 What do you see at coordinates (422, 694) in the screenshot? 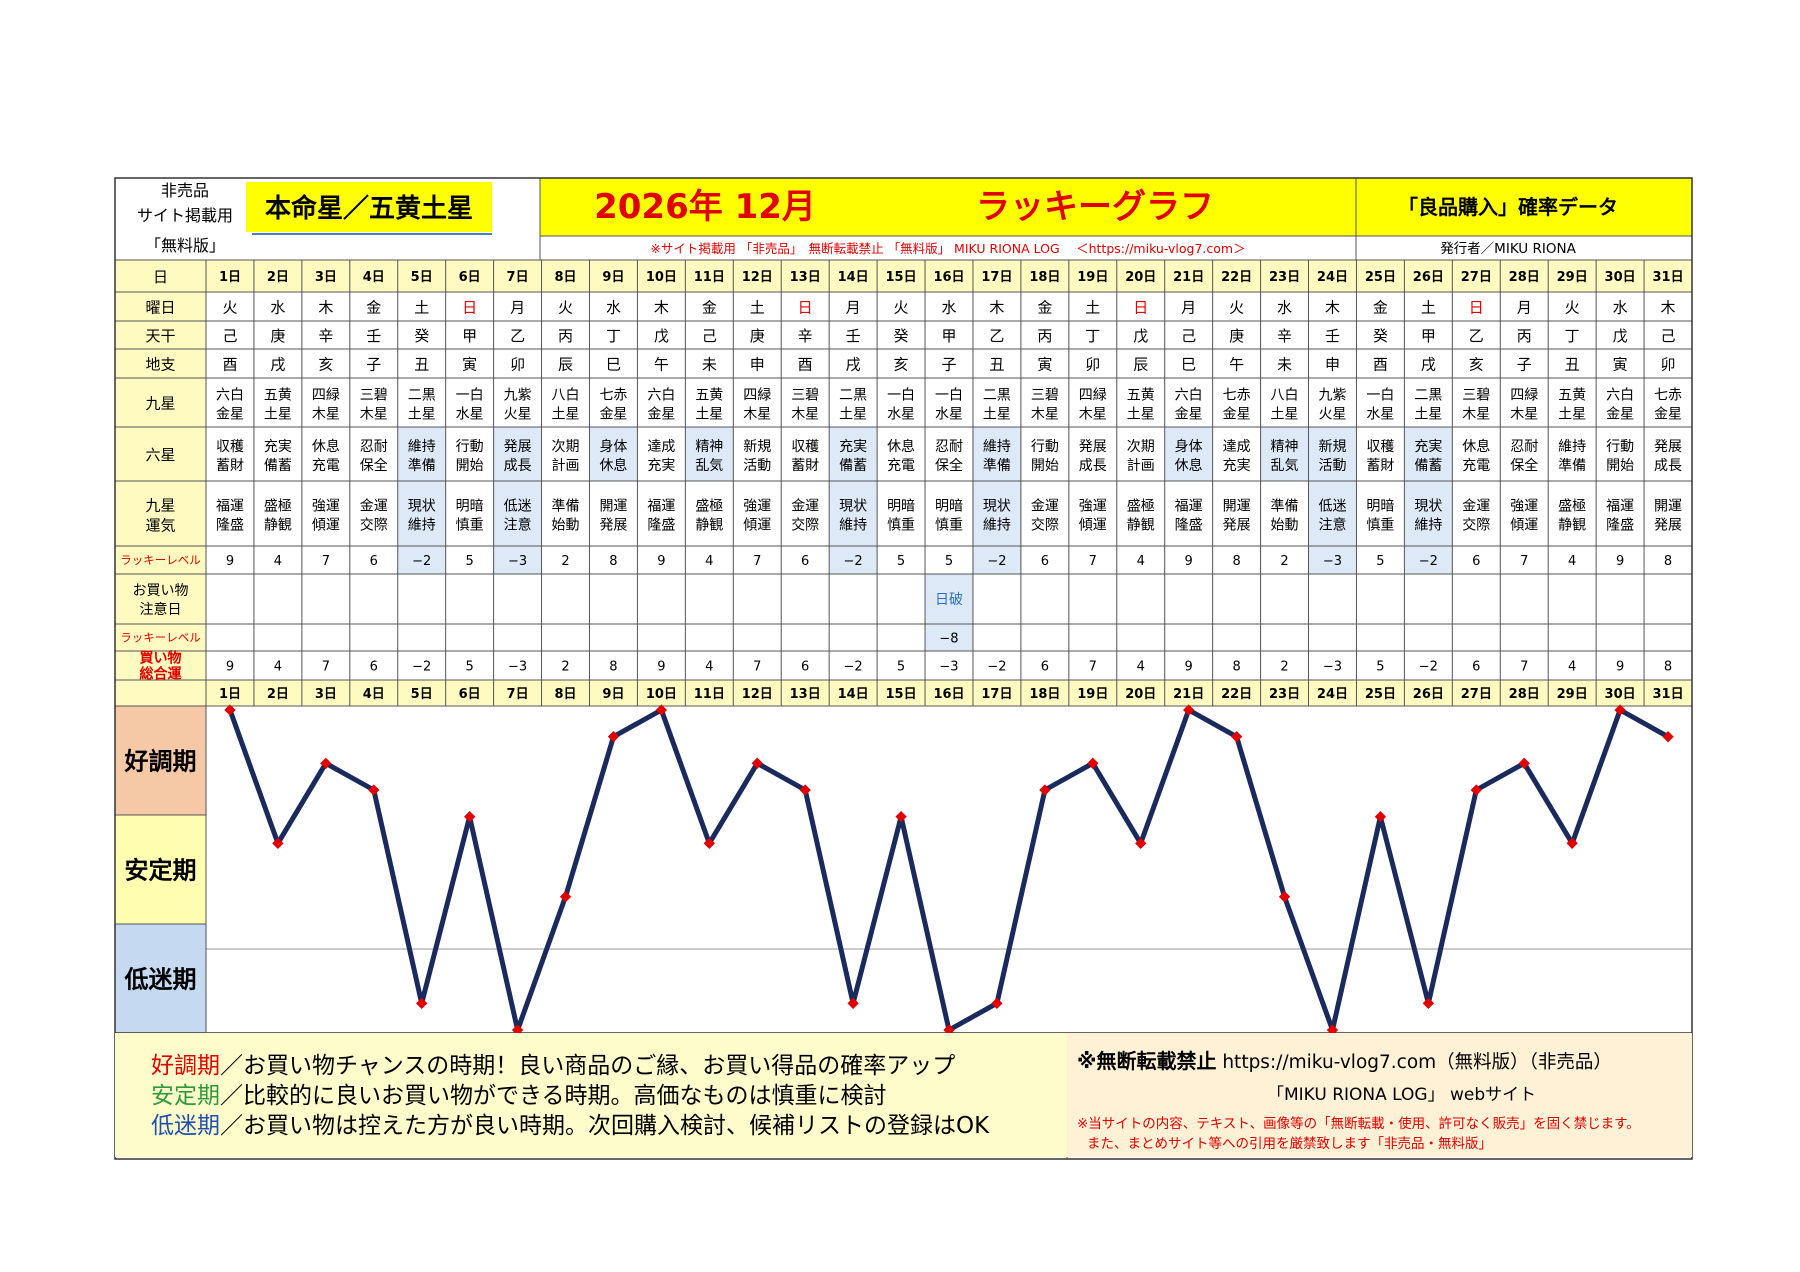
I see `day-label-bottom: 5日` at bounding box center [422, 694].